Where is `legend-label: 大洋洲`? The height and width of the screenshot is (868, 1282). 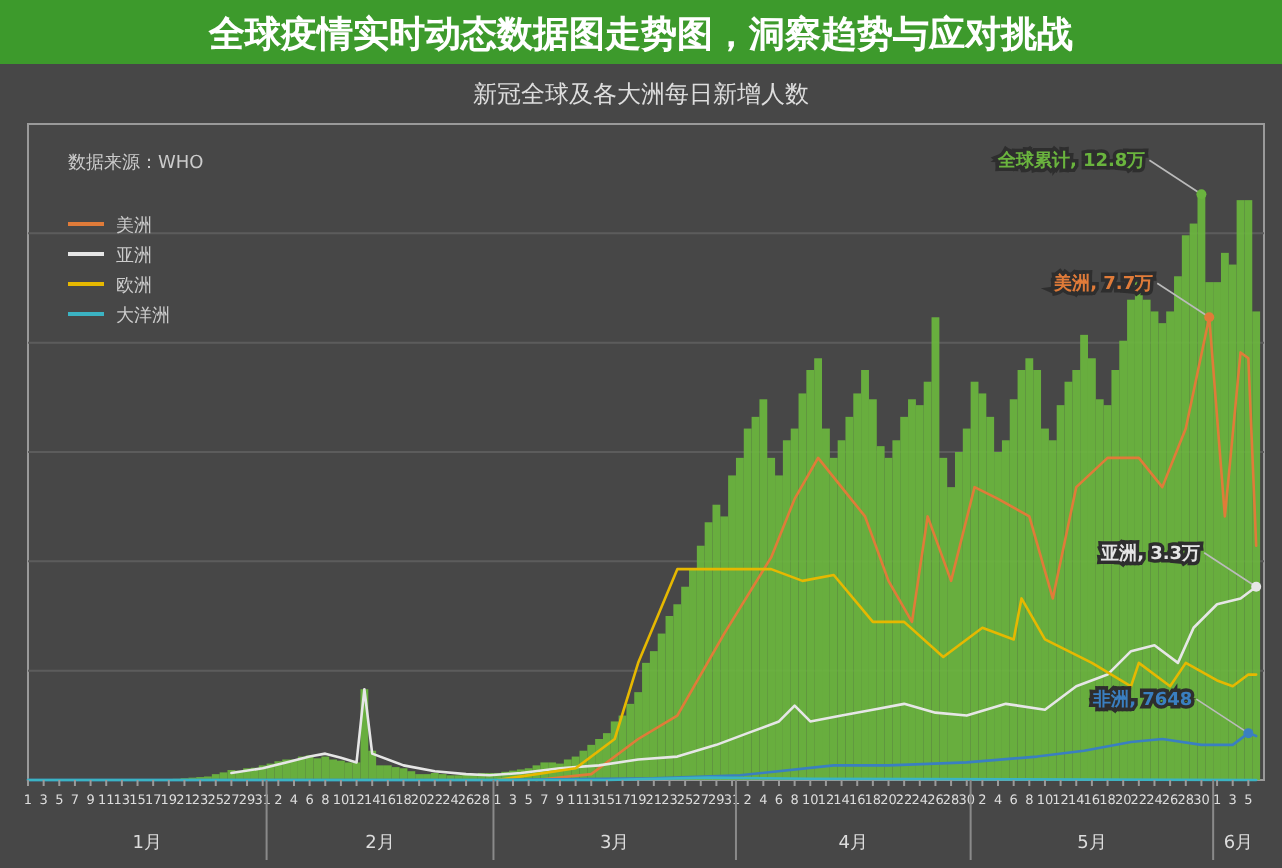 legend-label: 大洋洲 is located at coordinates (143, 316).